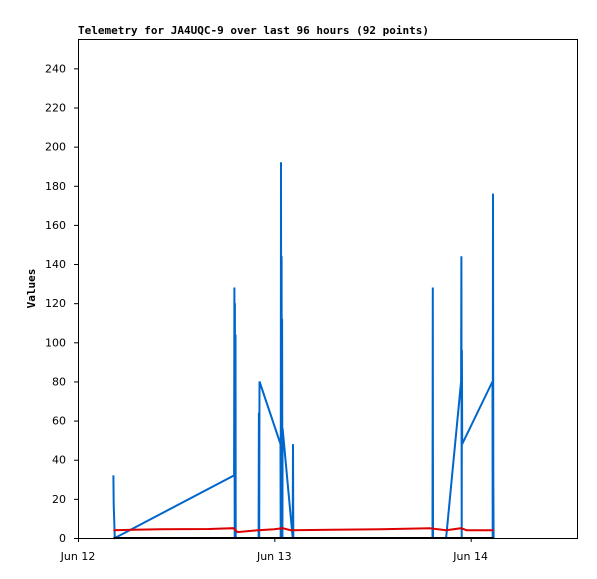 Image resolution: width=597 pixels, height=579 pixels. Describe the element at coordinates (55, 186) in the screenshot. I see `y-tick-label: 180` at that location.